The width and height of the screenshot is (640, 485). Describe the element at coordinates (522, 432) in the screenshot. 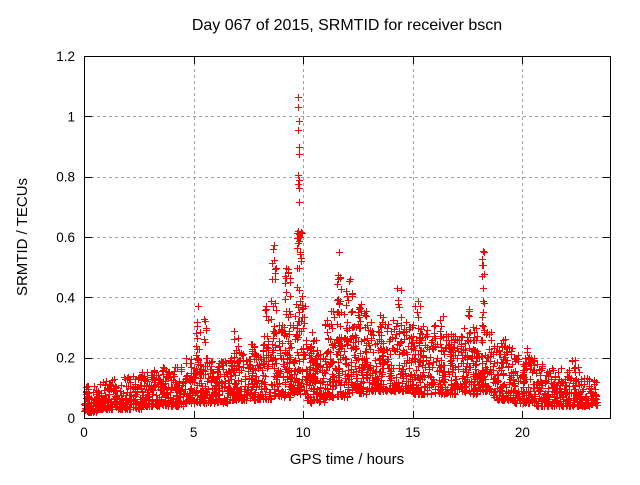

I see `x-tick-label: 20` at that location.